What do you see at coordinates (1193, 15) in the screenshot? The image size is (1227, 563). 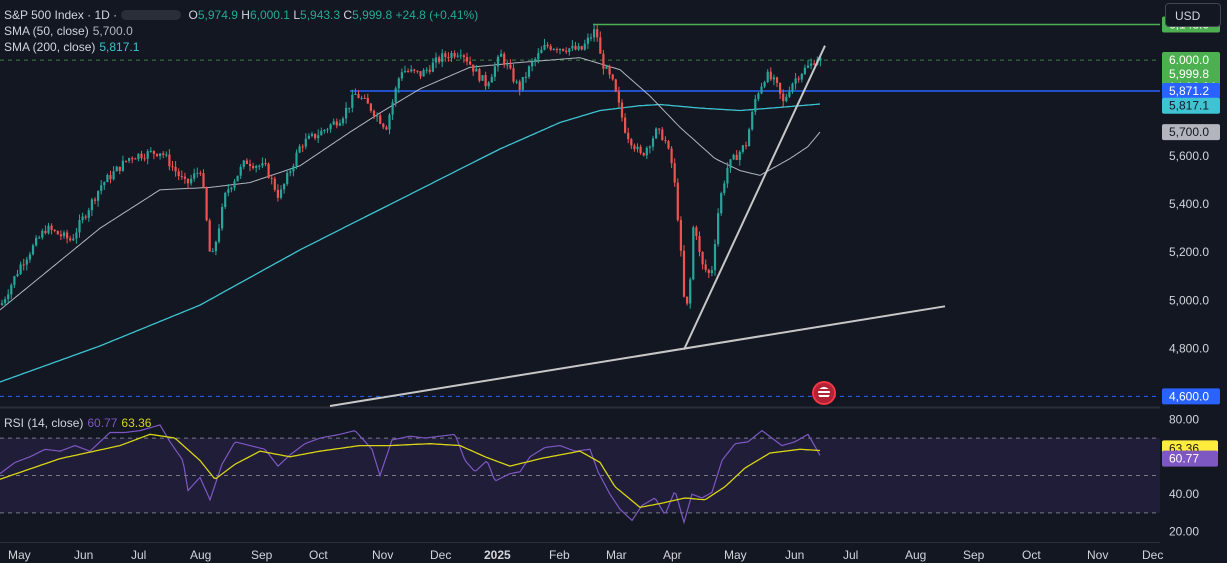 I see `currency-button: USD` at bounding box center [1193, 15].